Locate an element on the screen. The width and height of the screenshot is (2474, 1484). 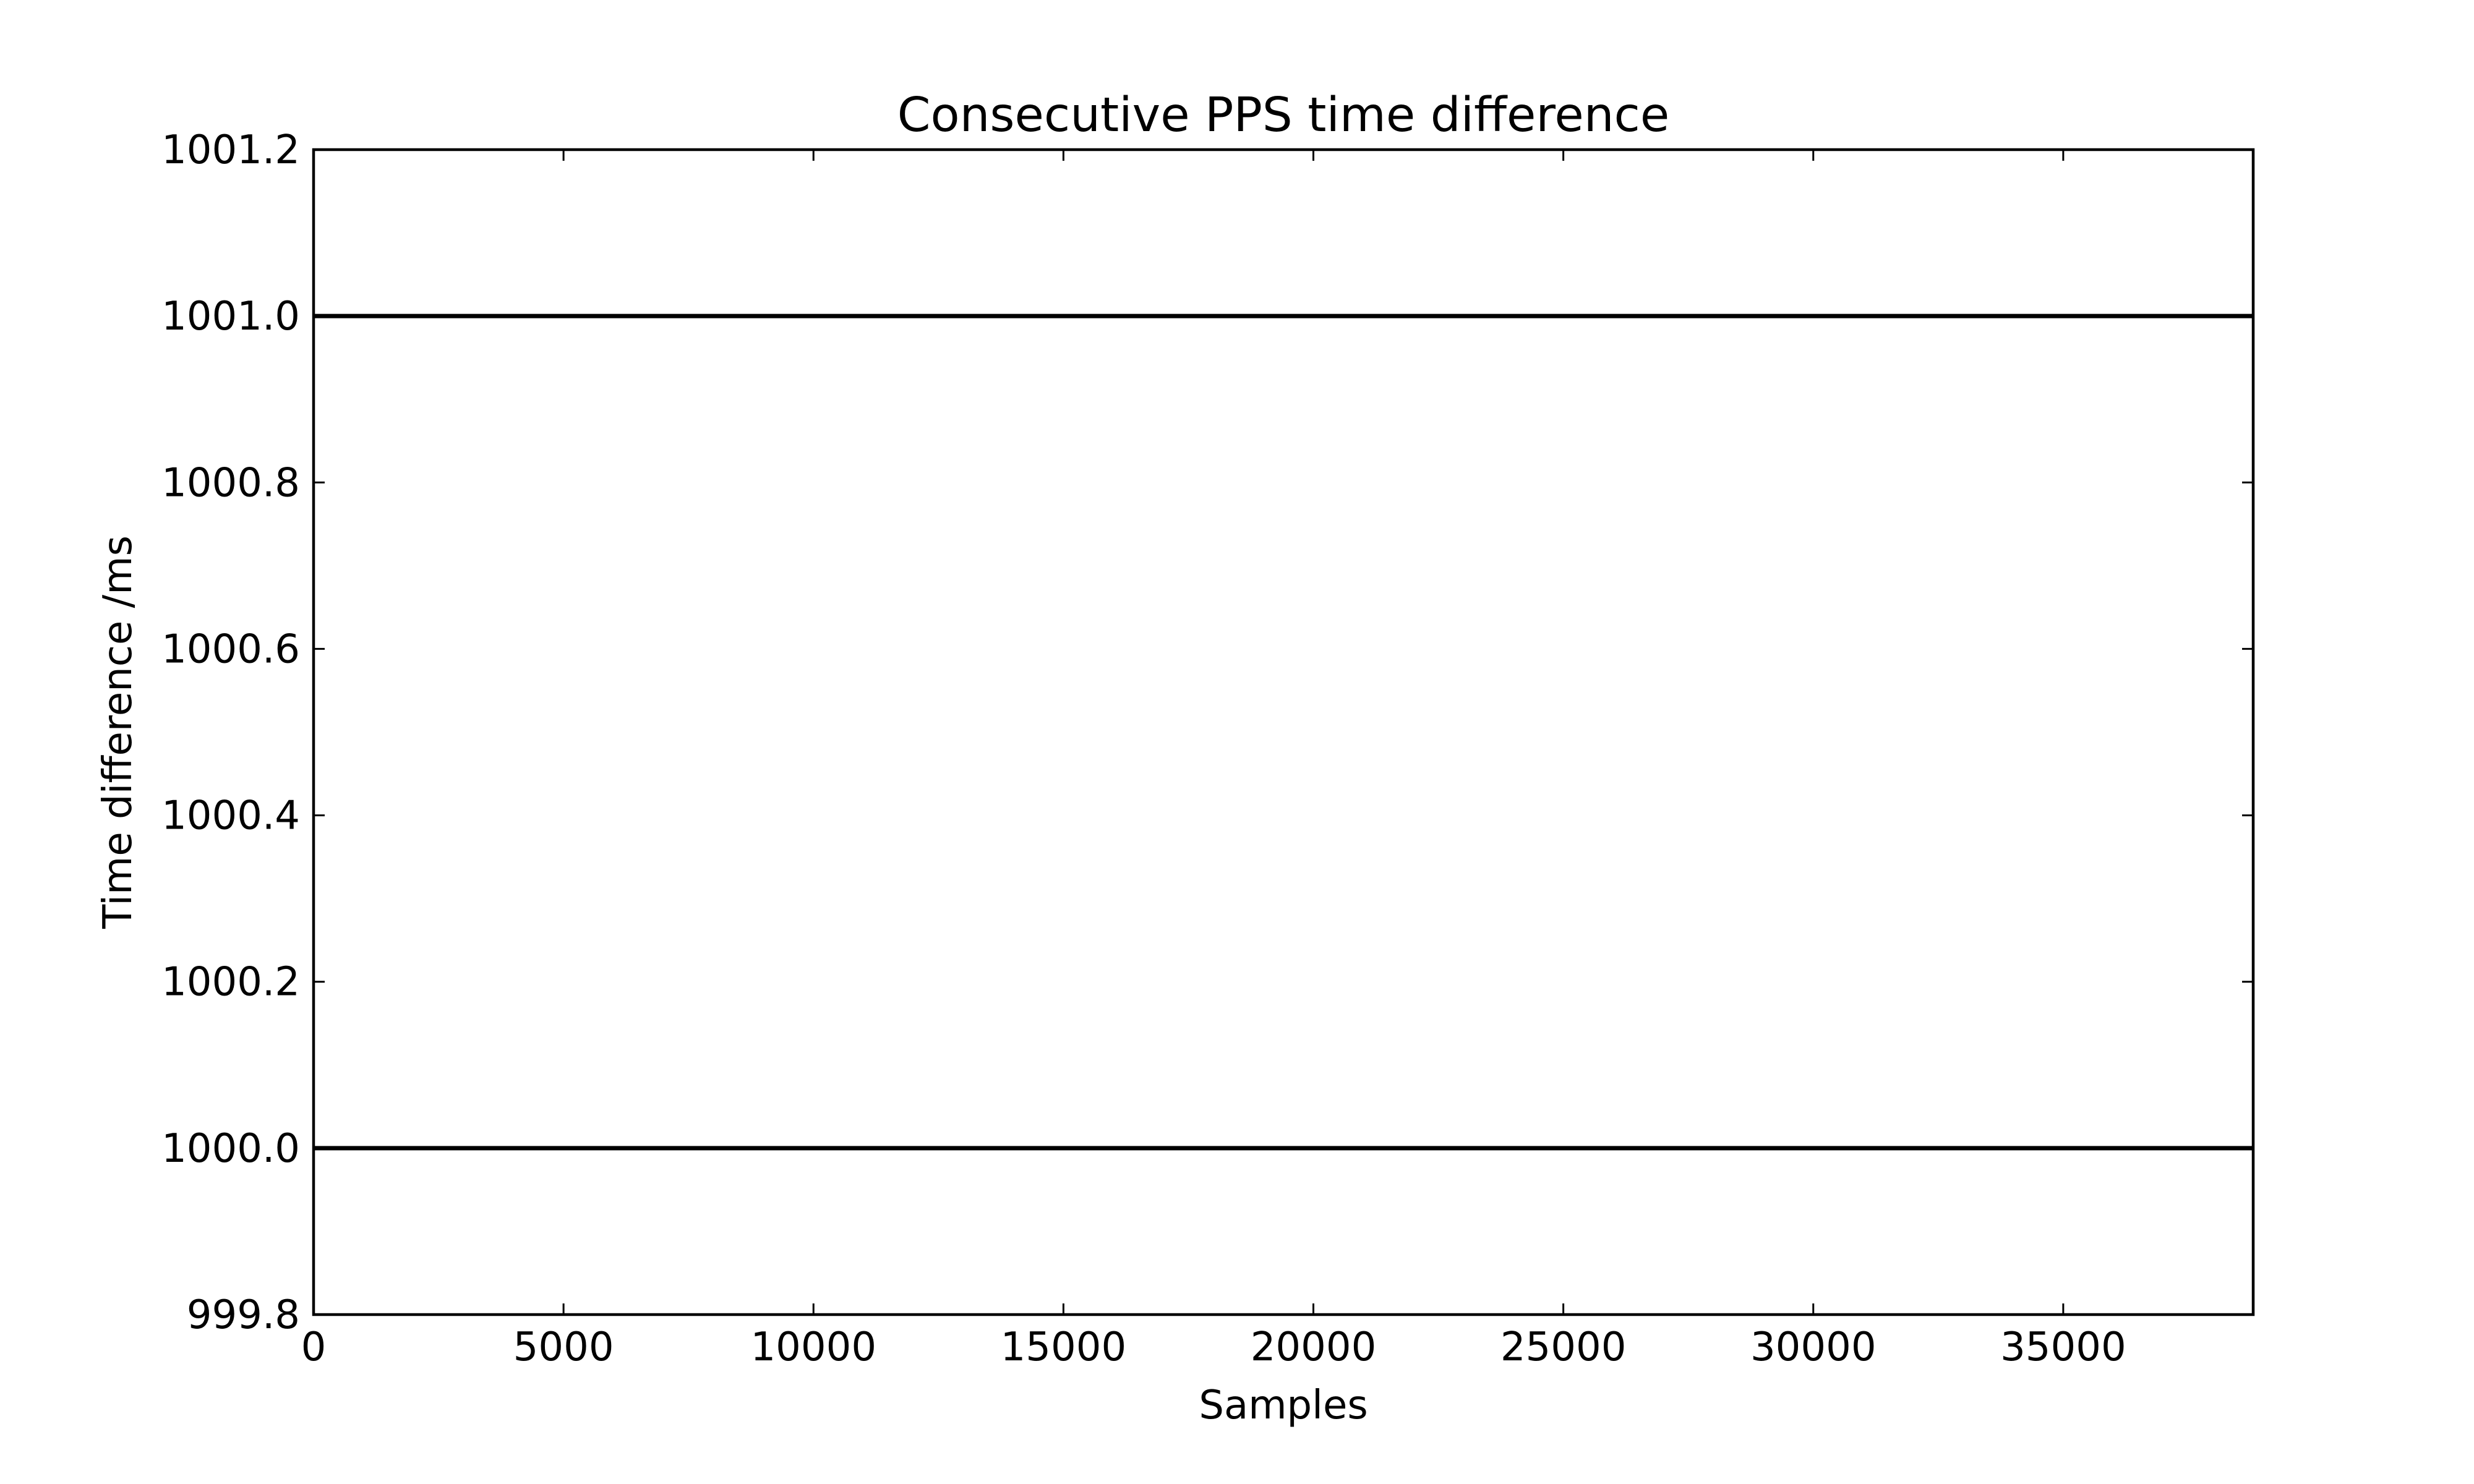
x-tick-label: 5000 is located at coordinates (564, 1347).